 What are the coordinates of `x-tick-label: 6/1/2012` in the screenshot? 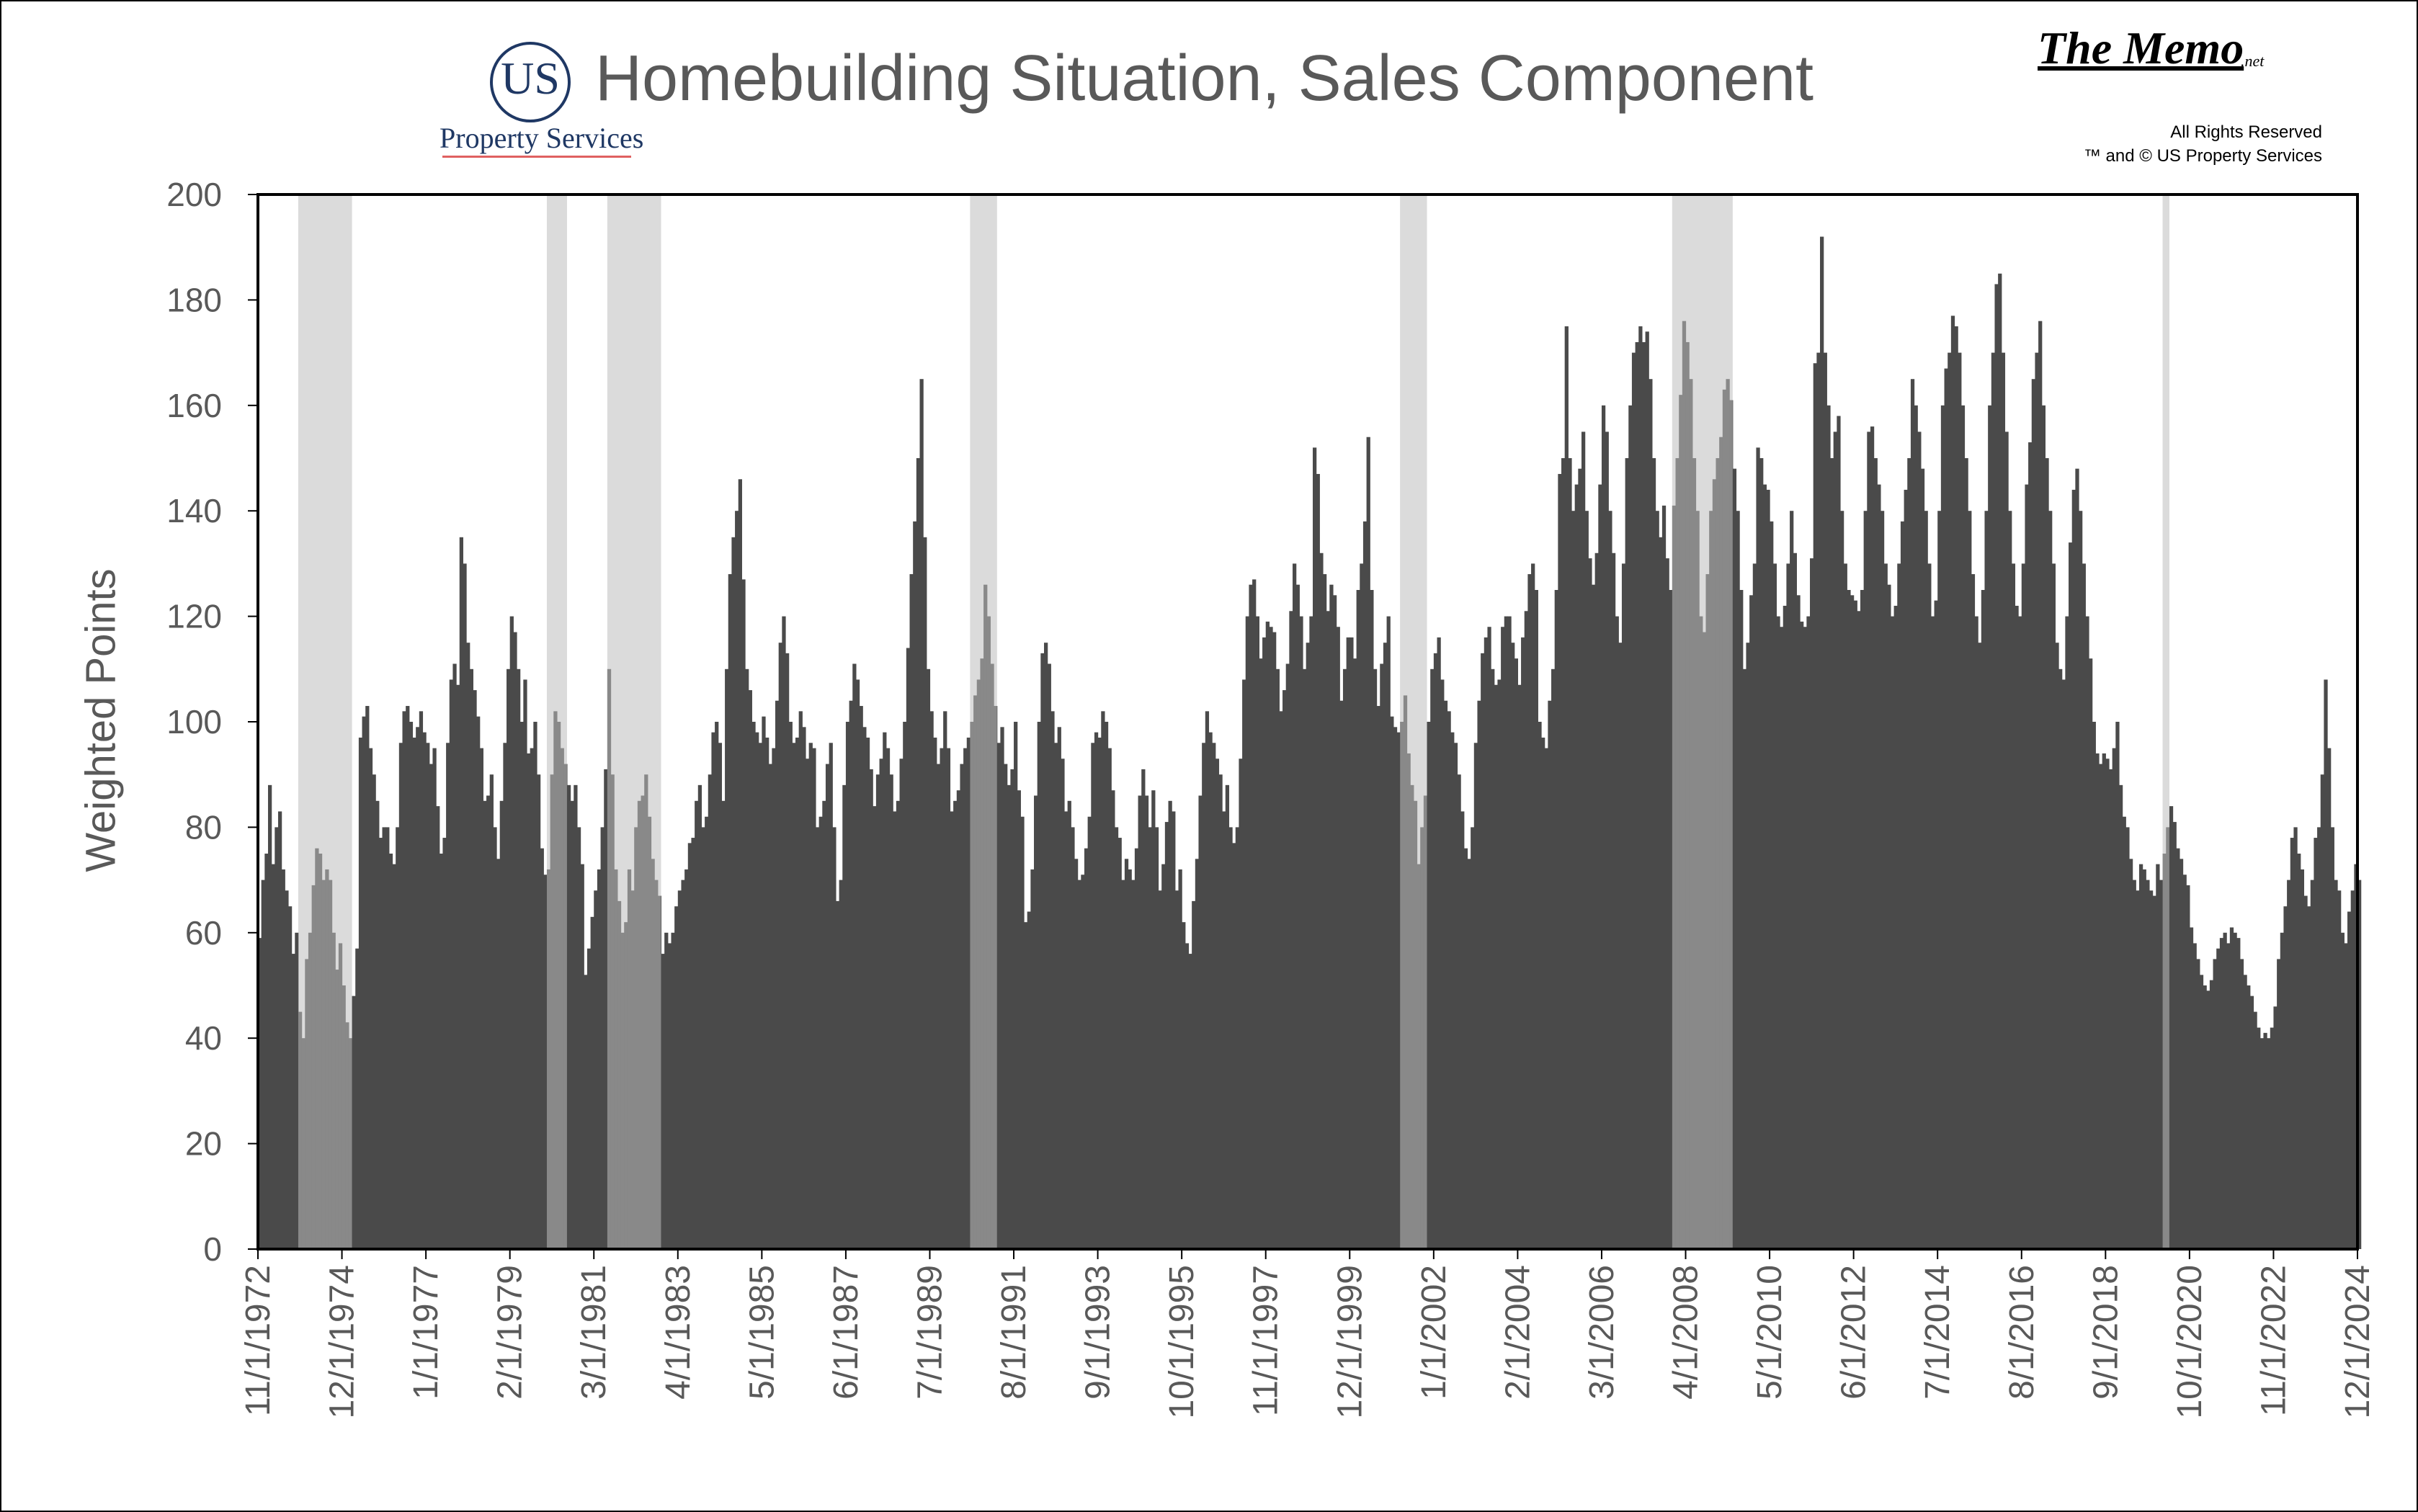 It's located at (1854, 1332).